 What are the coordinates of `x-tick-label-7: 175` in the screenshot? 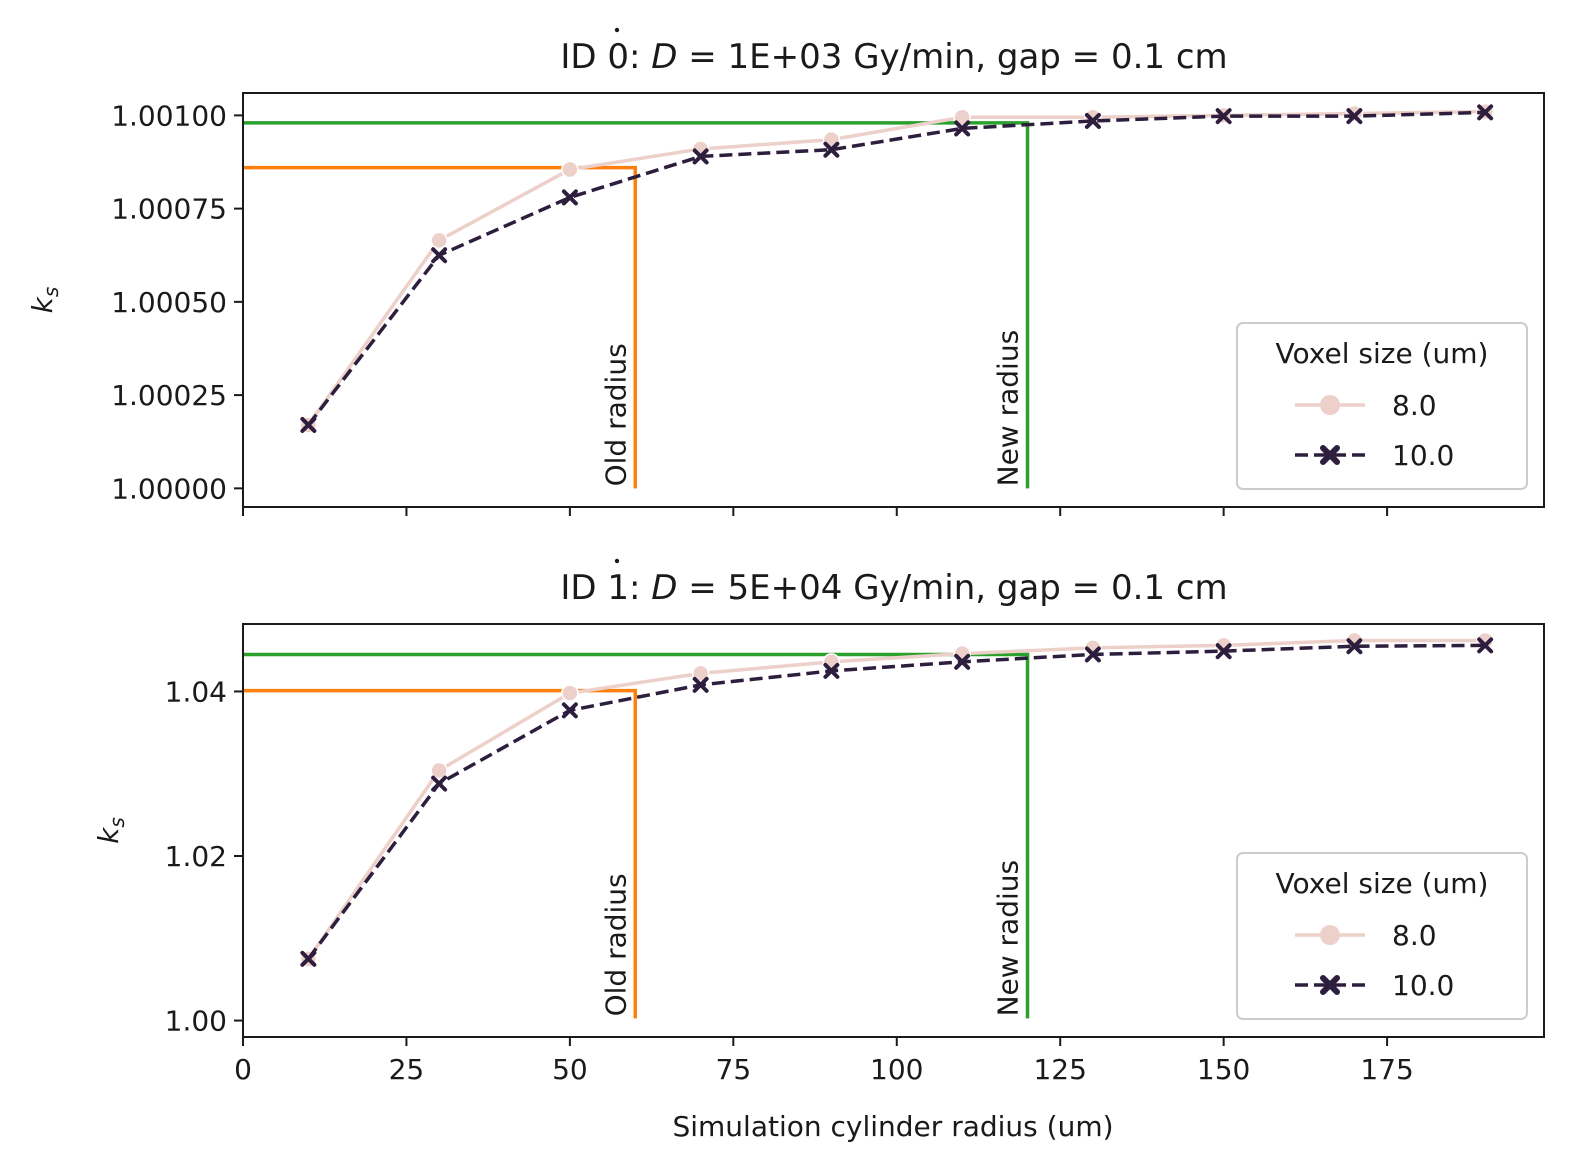 It's located at (1386, 1069).